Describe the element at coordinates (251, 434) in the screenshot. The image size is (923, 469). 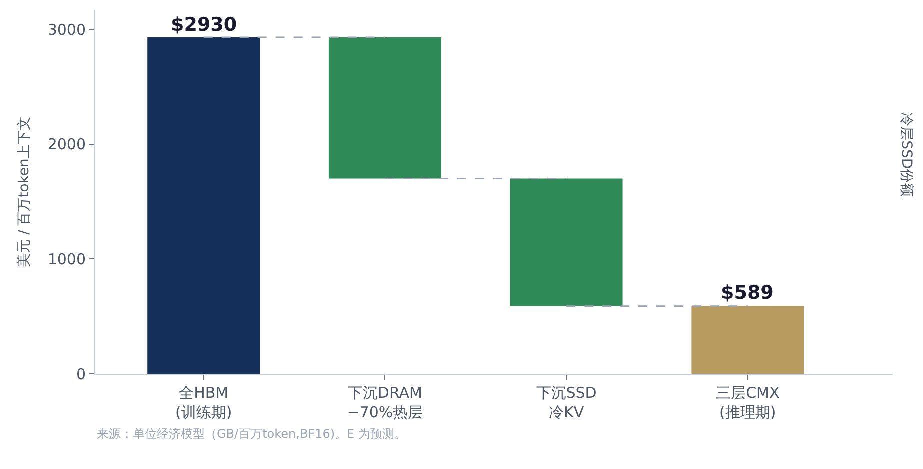
I see `source-note: 来源：单位经济模型（GB/百万token,BF16)。E 为预测。` at that location.